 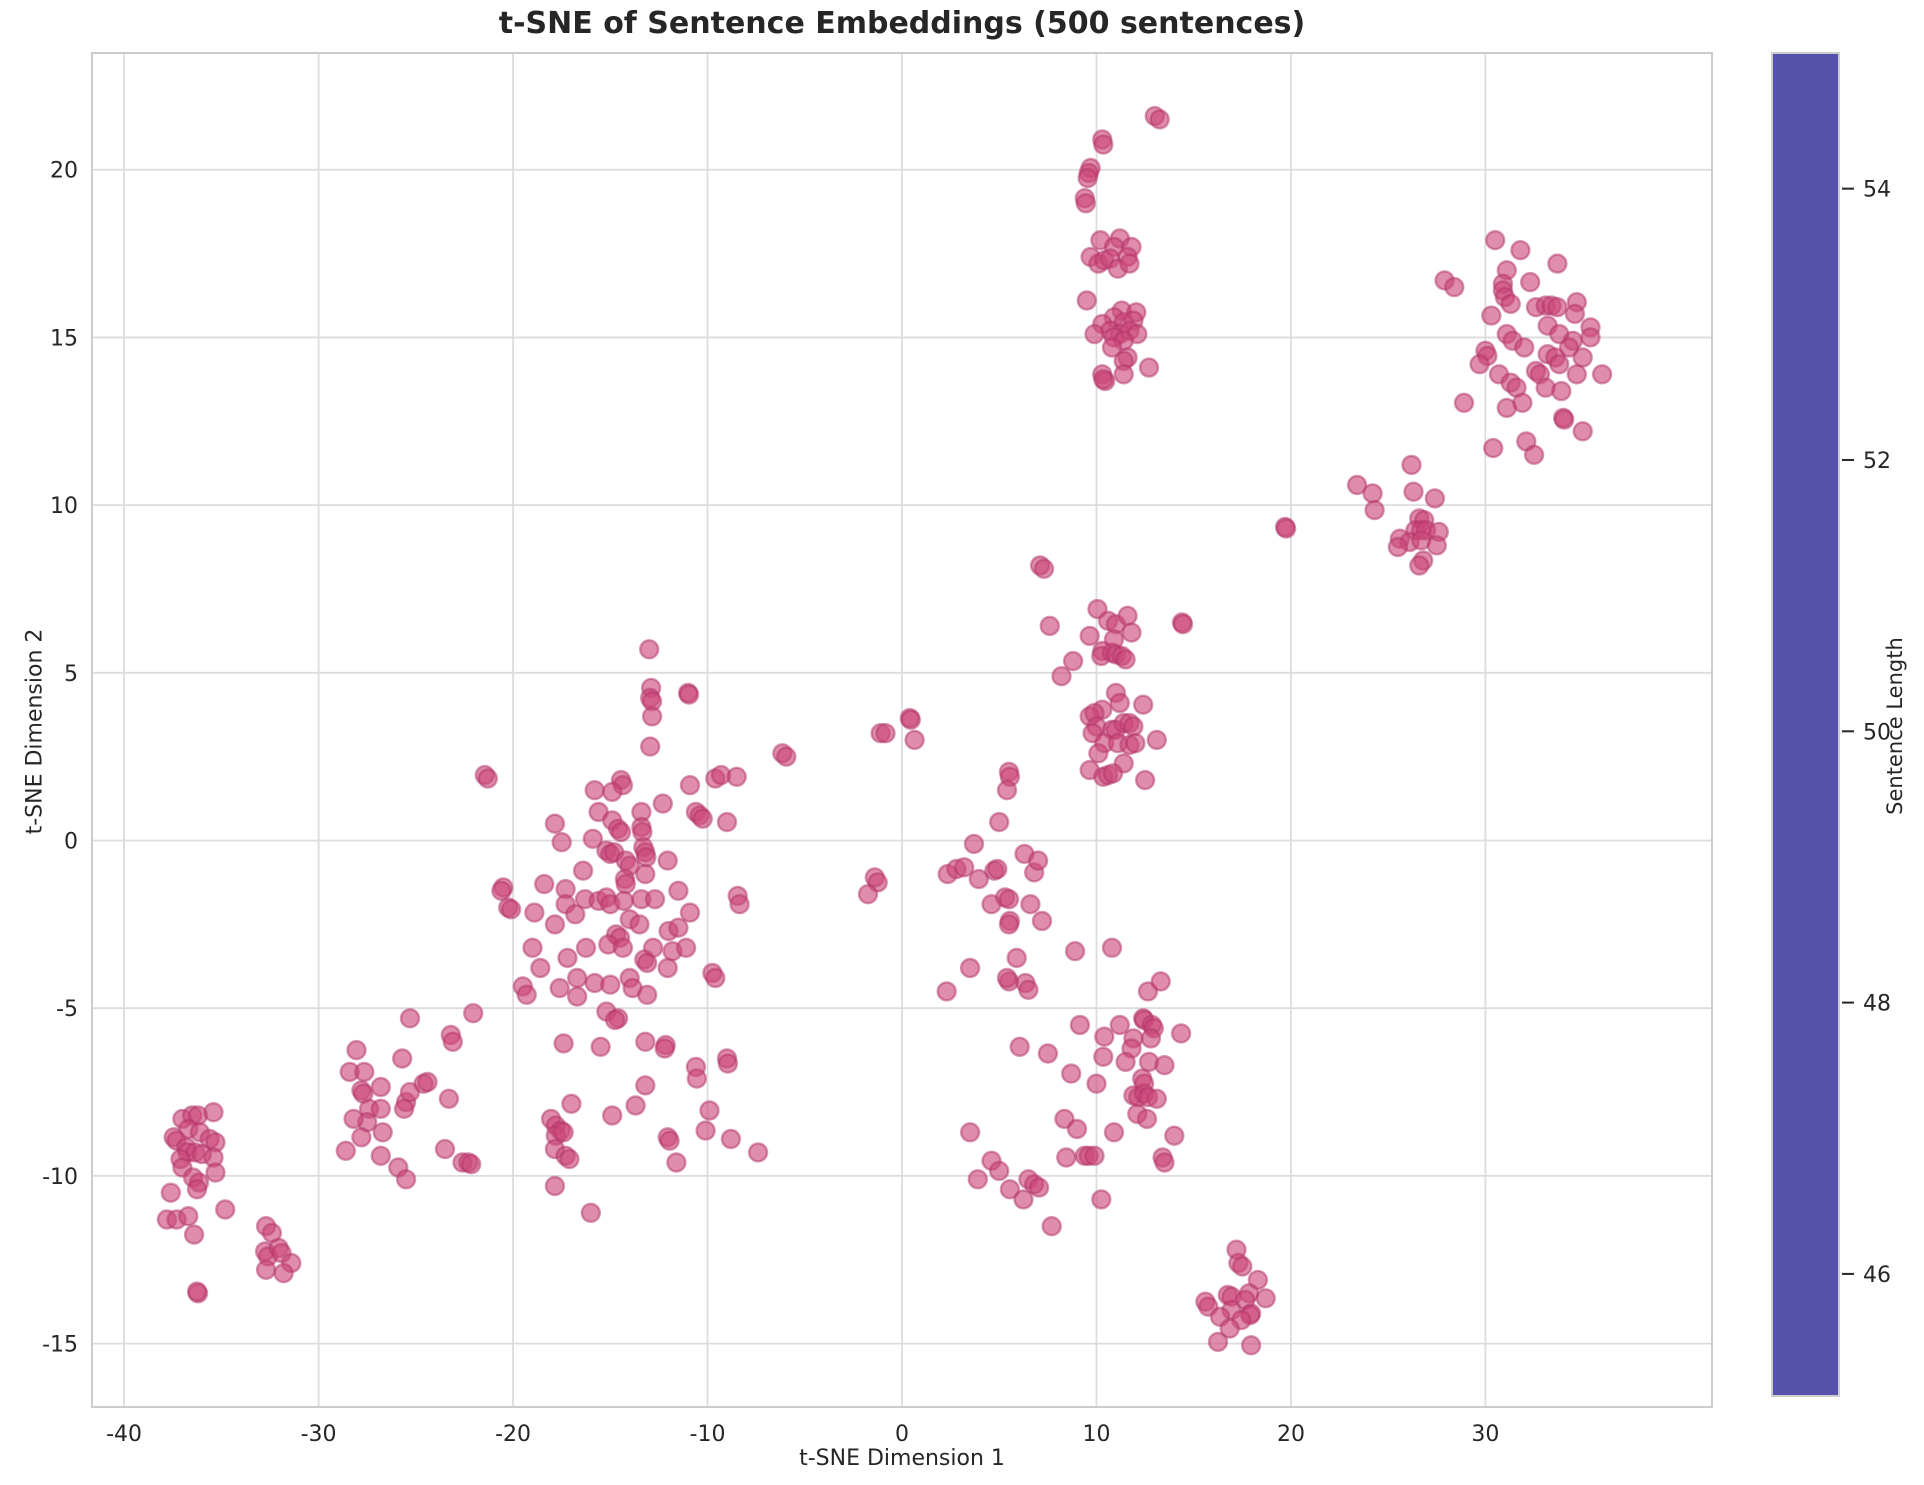 I want to click on colorbar-label: Sentence Length, so click(x=1895, y=726).